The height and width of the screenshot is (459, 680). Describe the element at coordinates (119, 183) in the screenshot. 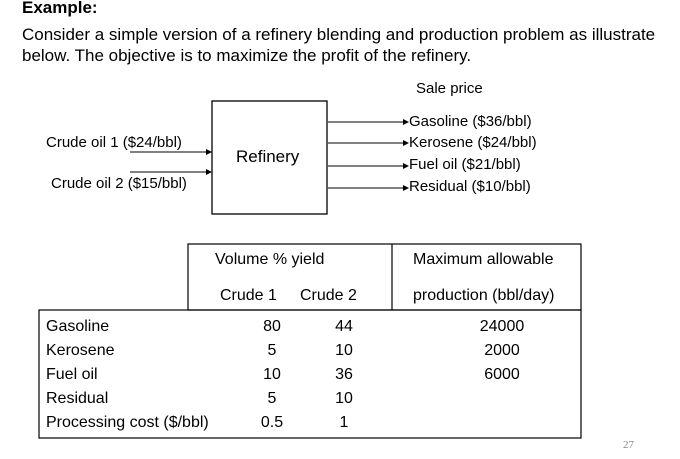

I see `input-crude-oil-2: Crude oil 2 ($15/bbl)` at that location.